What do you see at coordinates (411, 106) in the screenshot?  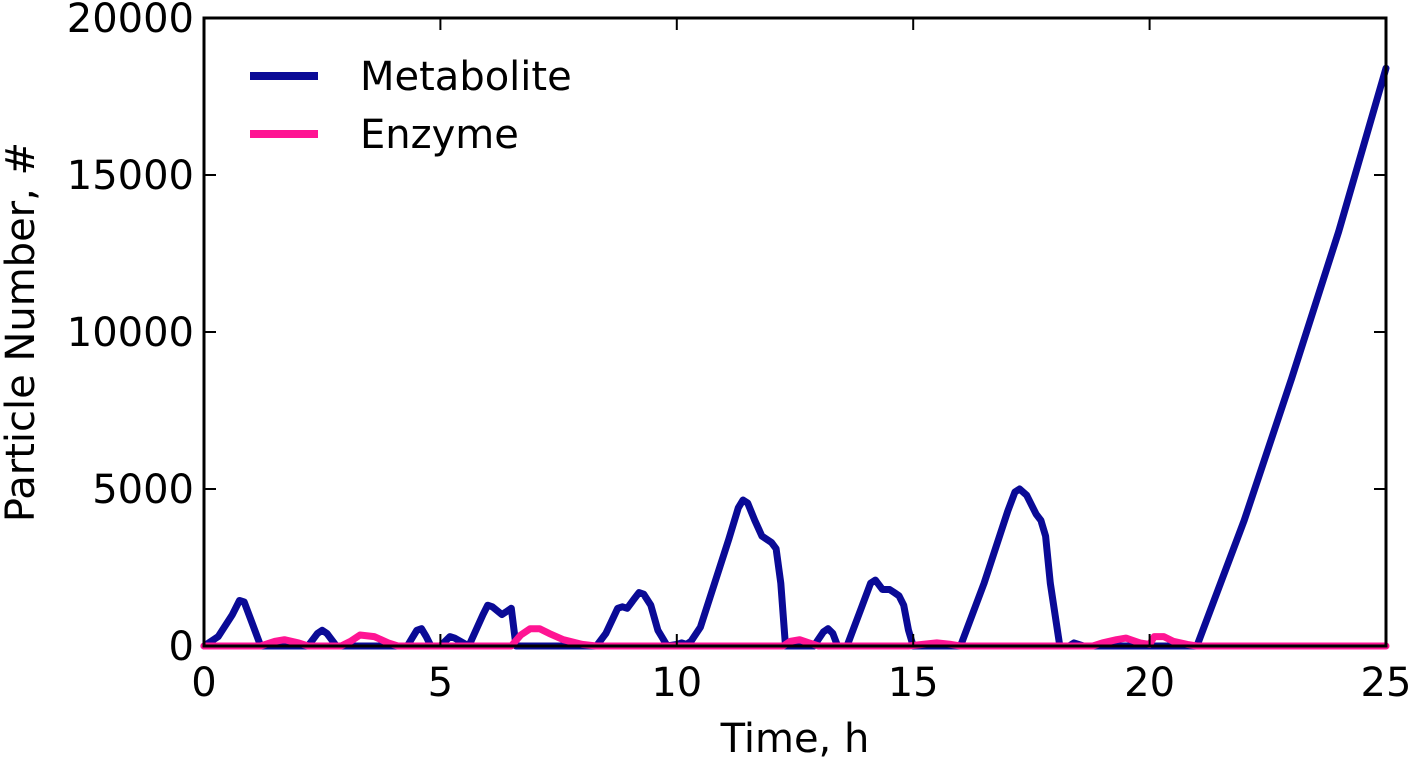 I see `legend: Metabolite Enzyme` at bounding box center [411, 106].